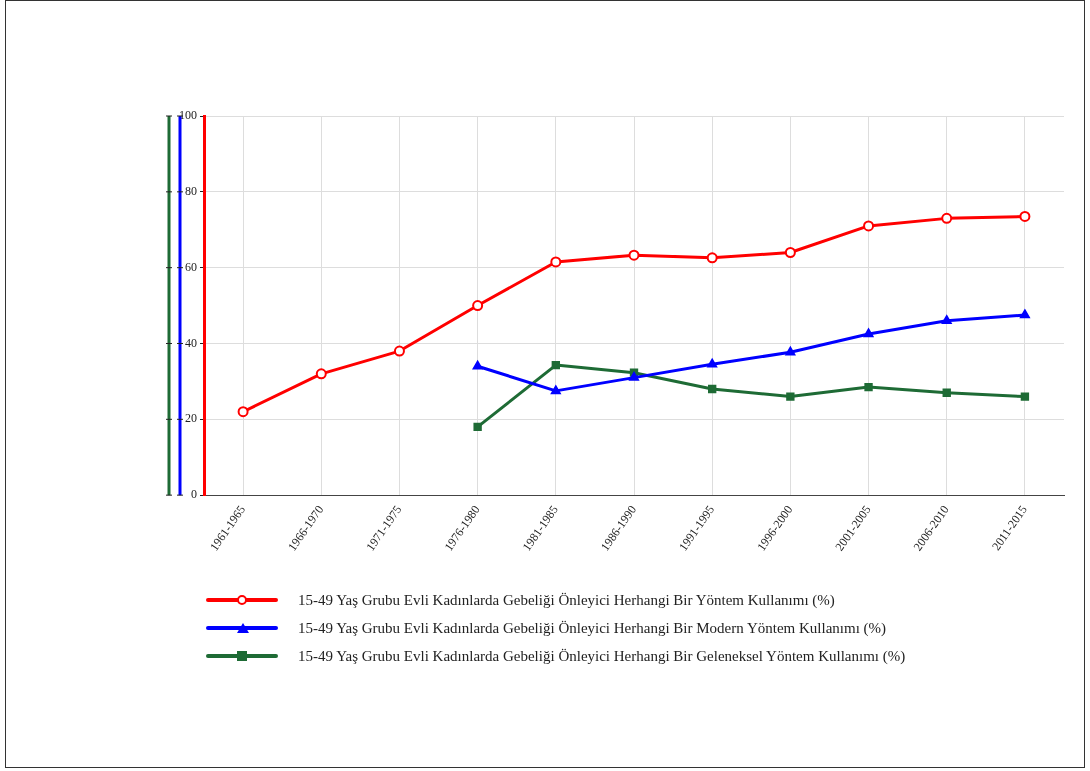 The height and width of the screenshot is (771, 1090). I want to click on y-tick-label: 80, so click(191, 190).